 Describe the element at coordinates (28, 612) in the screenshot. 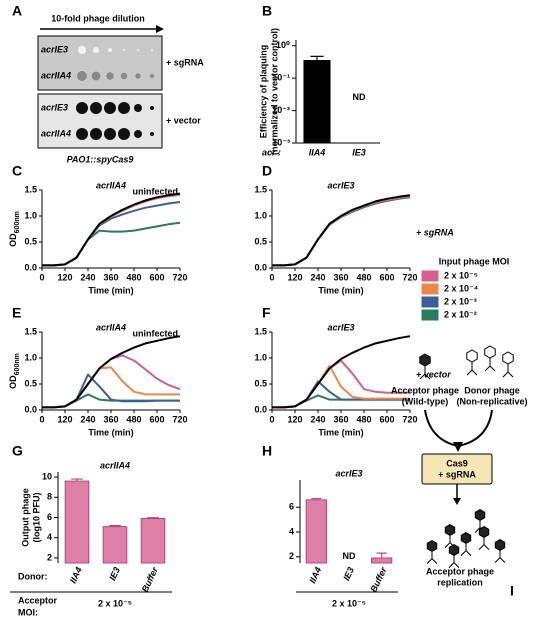

I see `acceptor-label: MOI:` at that location.